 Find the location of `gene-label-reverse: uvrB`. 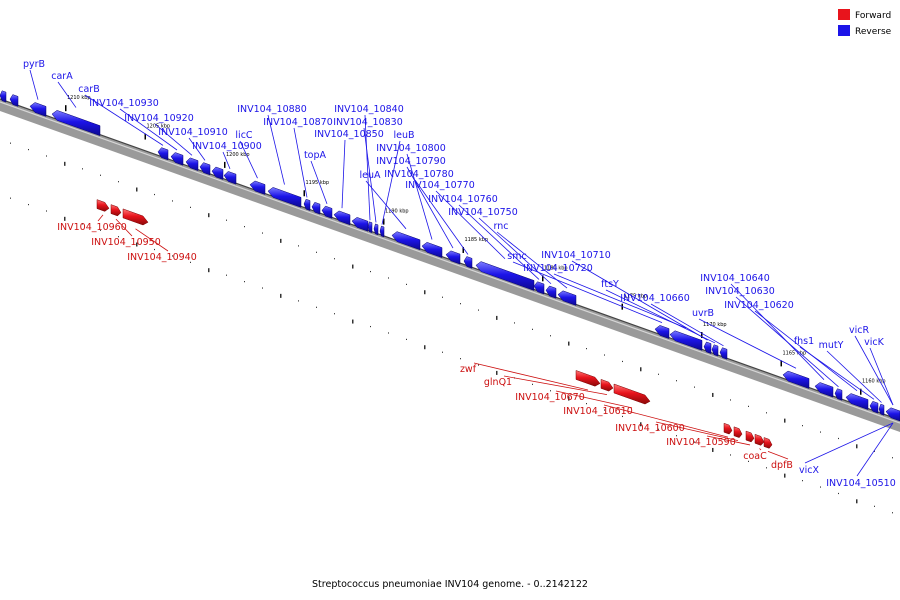

gene-label-reverse: uvrB is located at coordinates (703, 313).